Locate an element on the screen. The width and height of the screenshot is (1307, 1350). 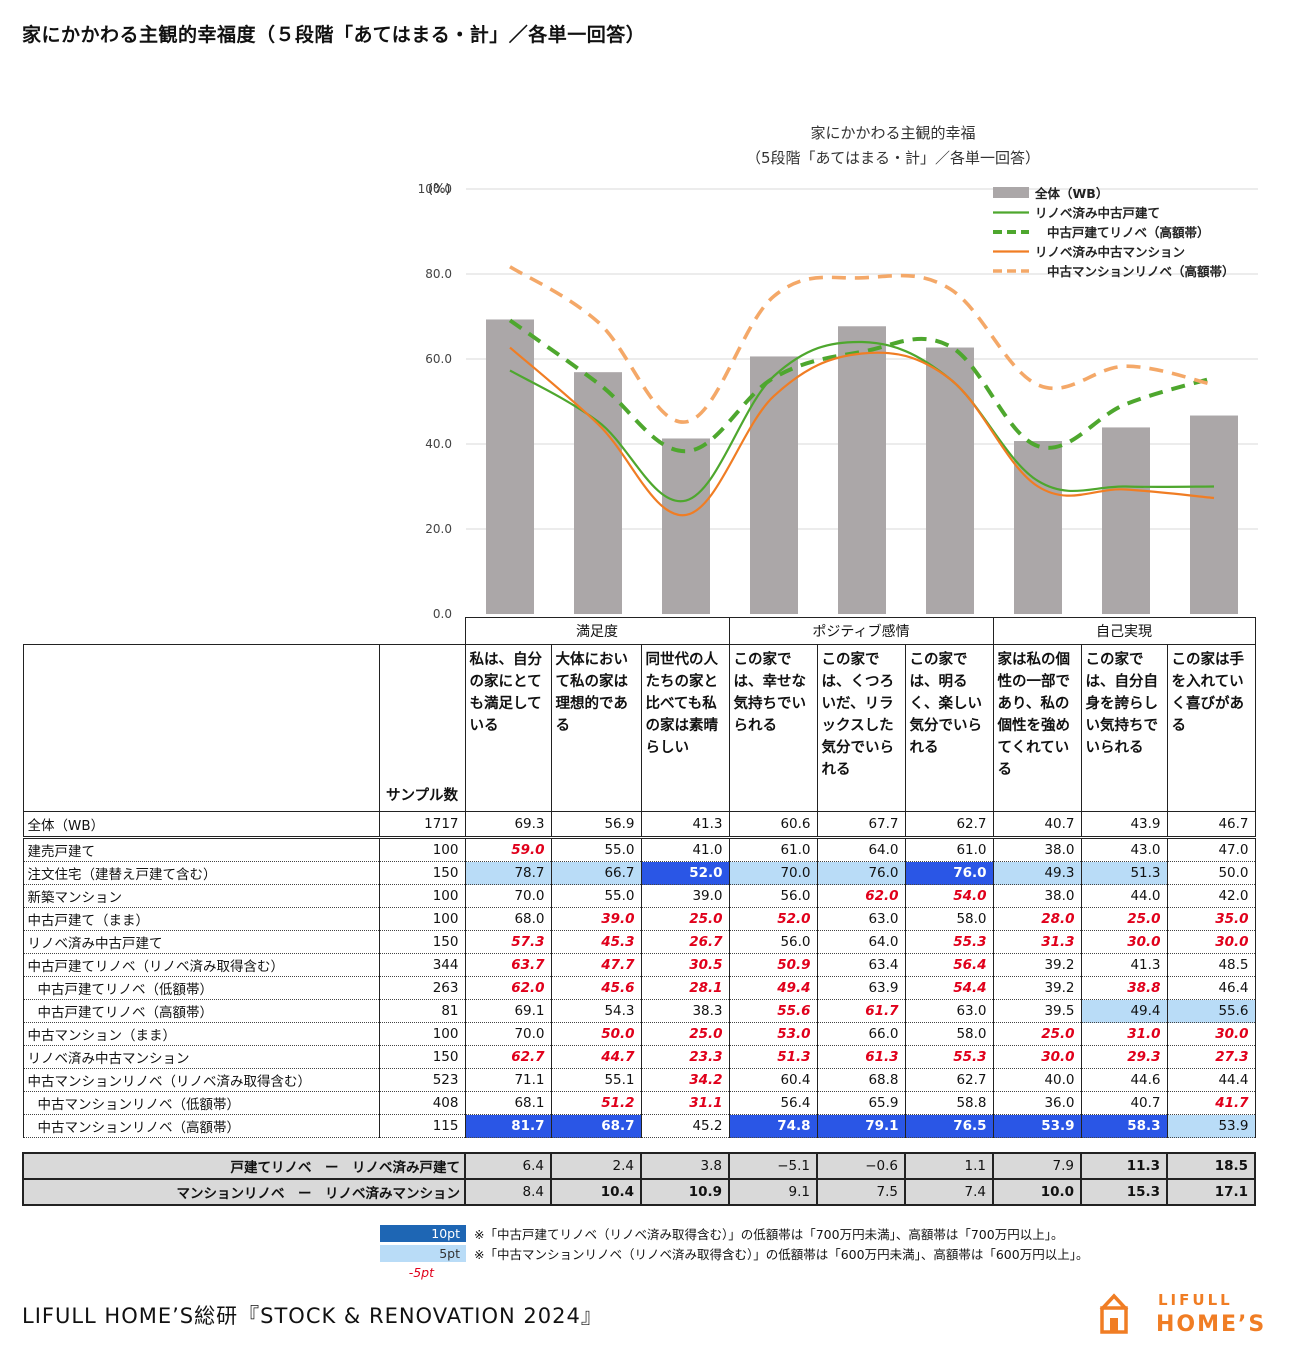
diff-cell: 15.3 is located at coordinates (1124, 1192).